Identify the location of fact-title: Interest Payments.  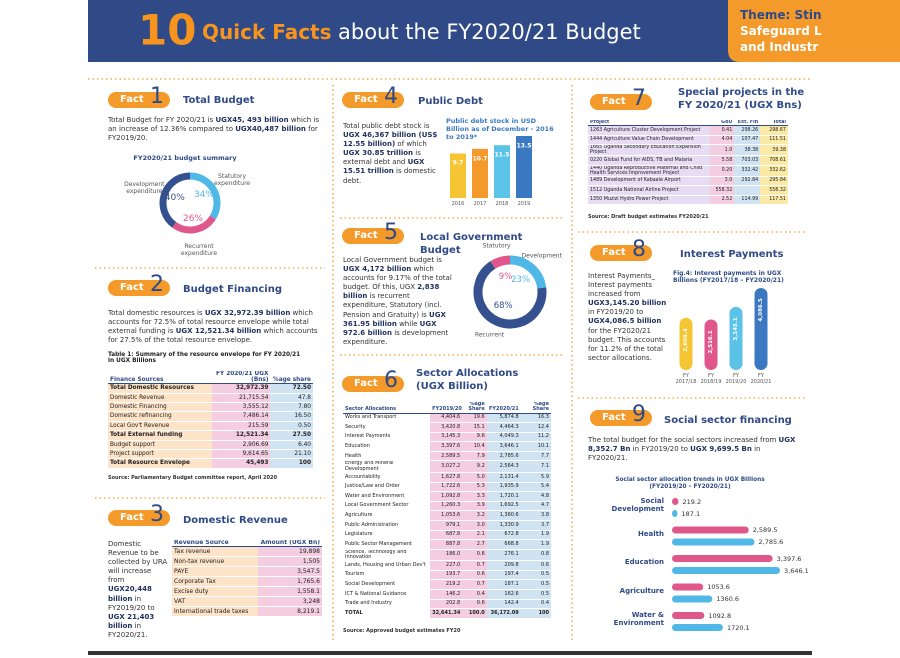
(732, 254).